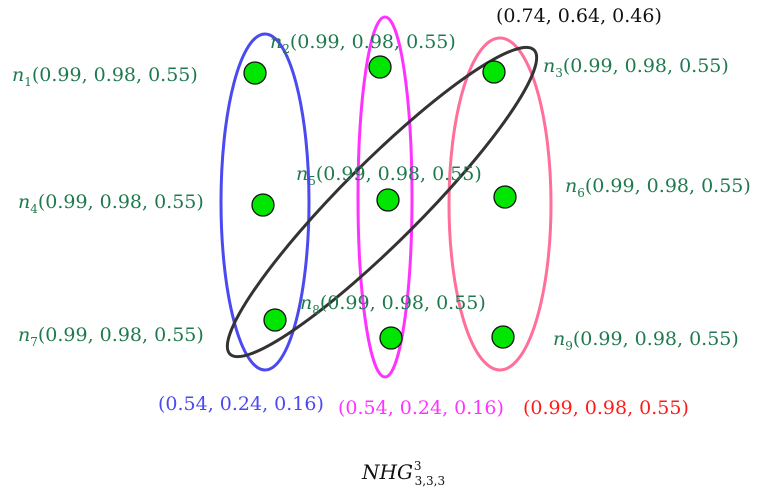 The width and height of the screenshot is (760, 496). I want to click on node-subscript: 8, so click(316, 310).